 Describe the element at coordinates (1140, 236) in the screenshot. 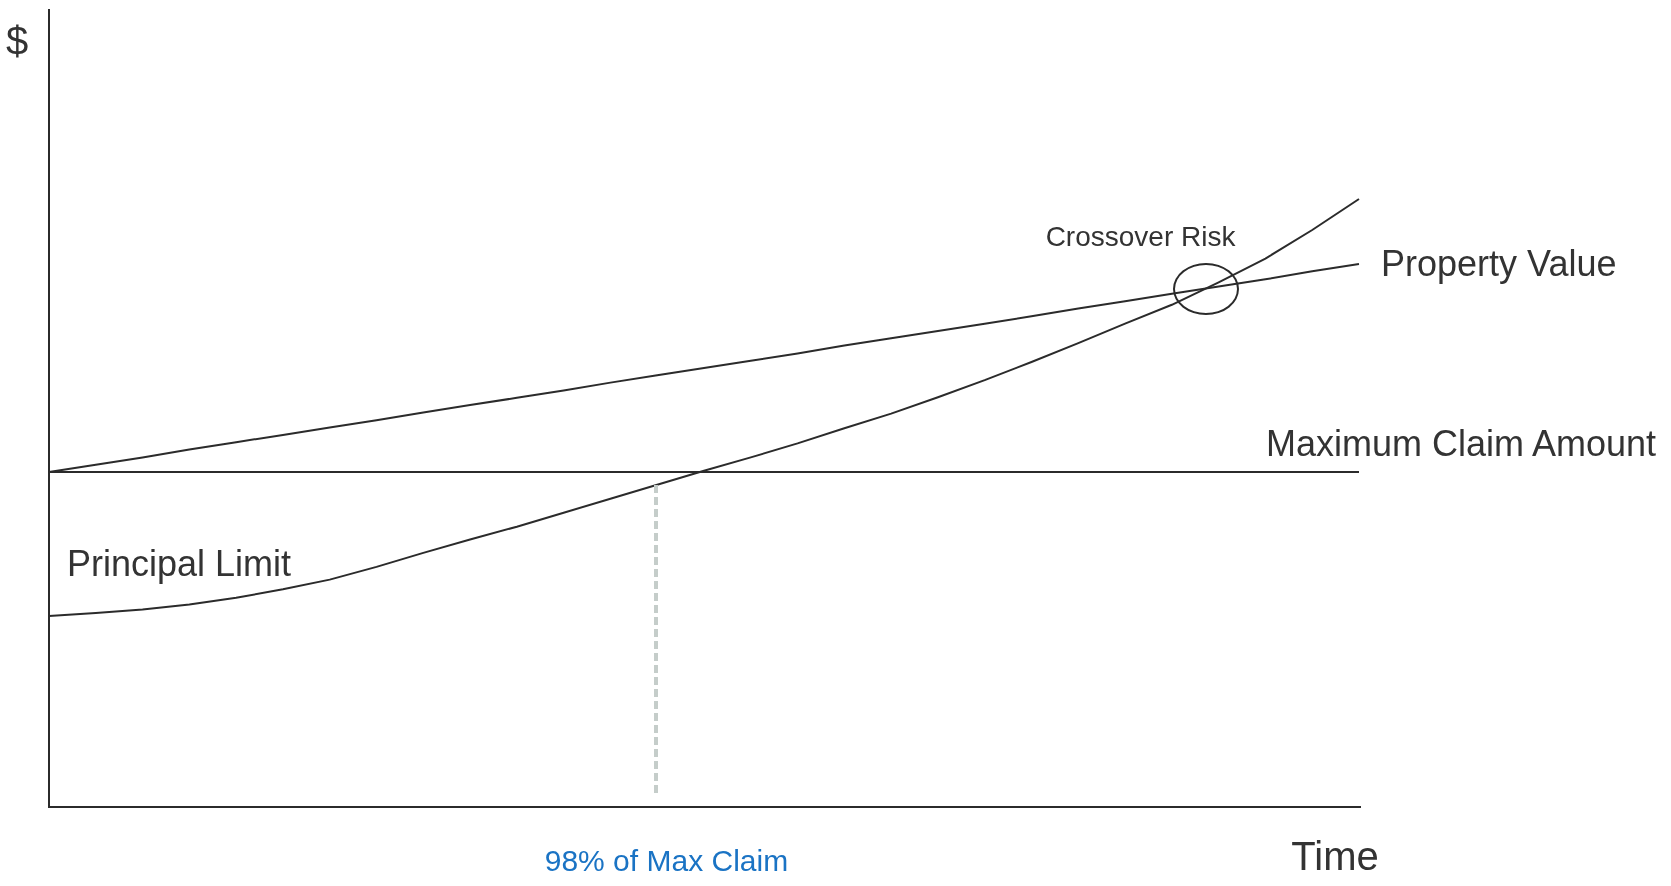

I see `annotation: Crossover Risk` at that location.